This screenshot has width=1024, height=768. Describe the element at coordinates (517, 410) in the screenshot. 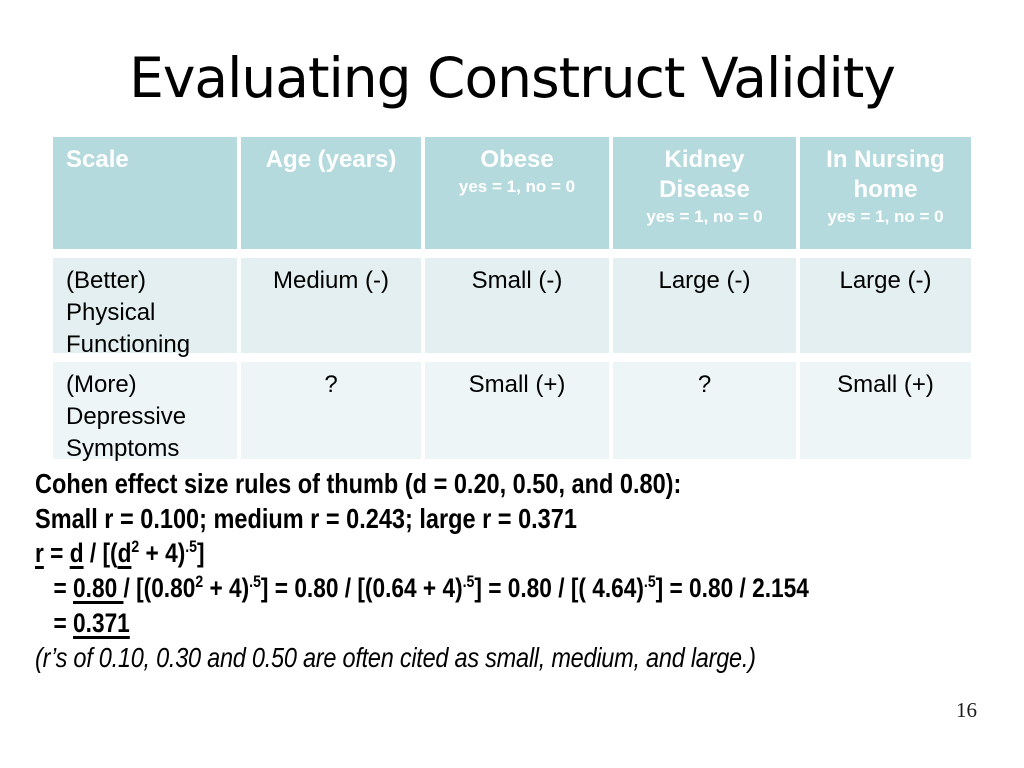

I see `cell-ds-obese: Small (+)` at that location.